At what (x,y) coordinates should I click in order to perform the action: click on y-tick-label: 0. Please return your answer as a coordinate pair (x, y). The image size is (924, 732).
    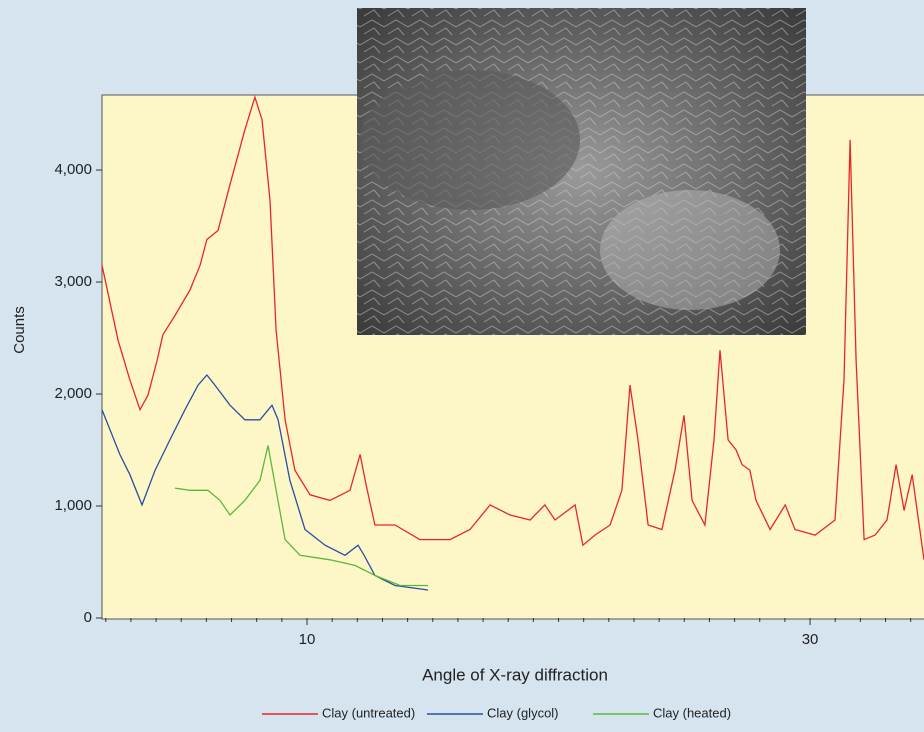
    Looking at the image, I should click on (88, 617).